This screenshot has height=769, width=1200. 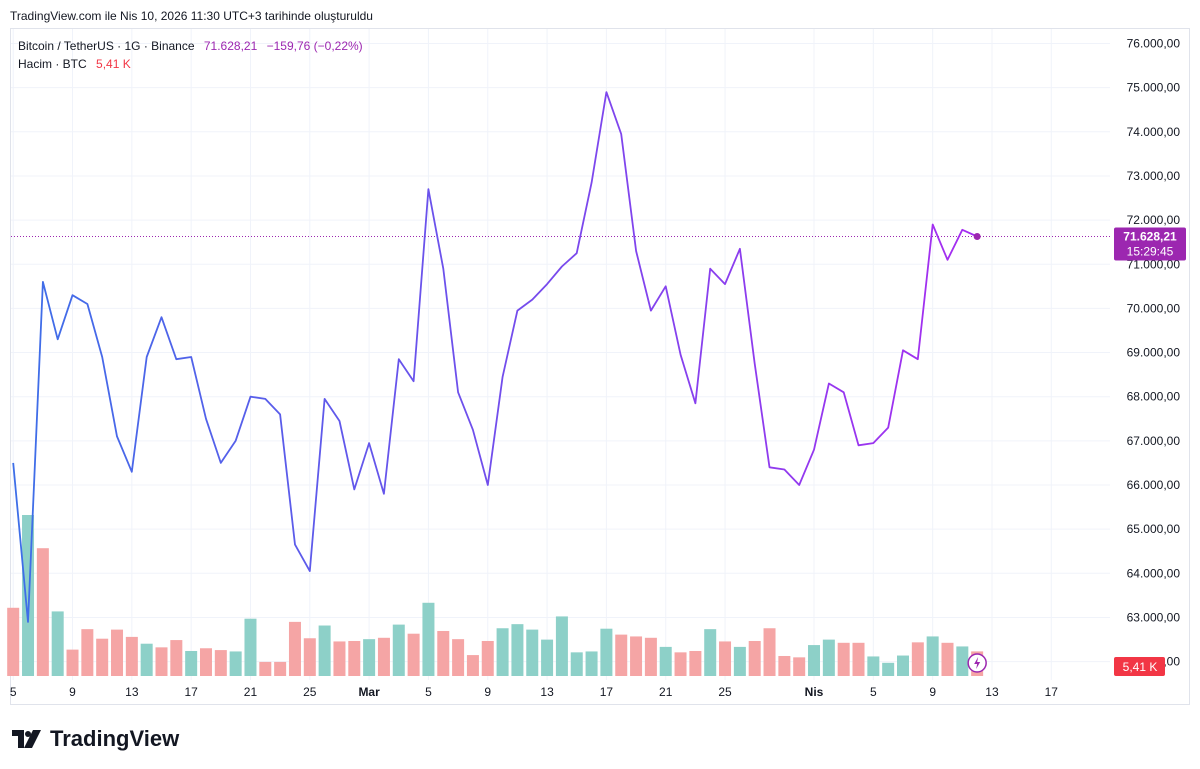 I want to click on y-tick-label: 69.000,00, so click(x=1154, y=353).